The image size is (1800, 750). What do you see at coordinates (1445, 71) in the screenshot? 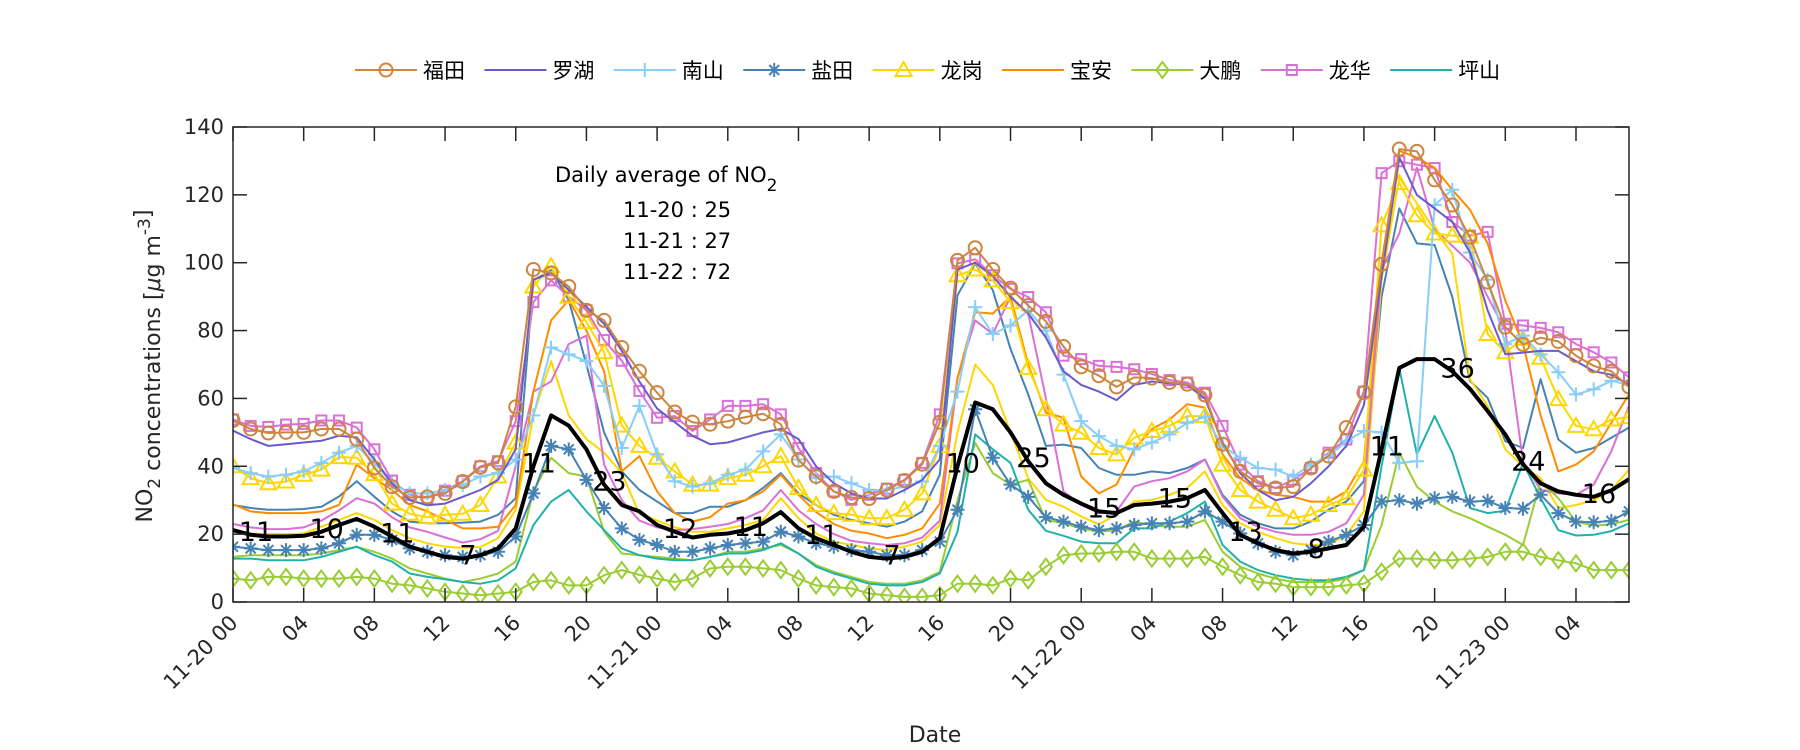
I see `legend-item: 坪山` at bounding box center [1445, 71].